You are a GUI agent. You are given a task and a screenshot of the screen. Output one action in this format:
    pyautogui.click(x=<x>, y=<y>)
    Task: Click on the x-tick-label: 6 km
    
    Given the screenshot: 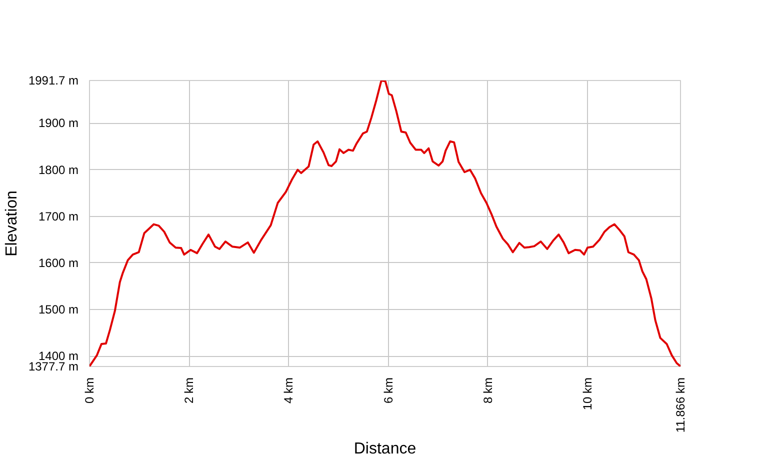 What is the action you would take?
    pyautogui.click(x=388, y=390)
    